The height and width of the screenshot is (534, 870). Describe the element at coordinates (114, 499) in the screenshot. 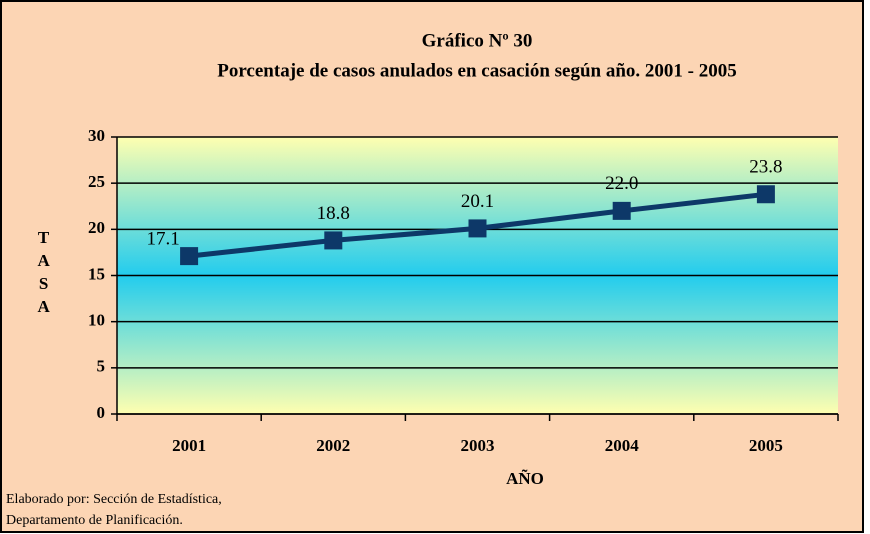

I see `note: Elaborado por: Sección de Estadística,` at that location.